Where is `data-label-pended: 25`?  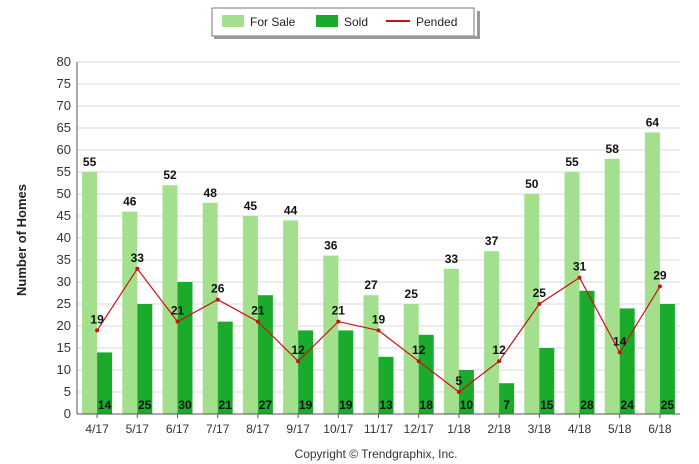 data-label-pended: 25 is located at coordinates (540, 293).